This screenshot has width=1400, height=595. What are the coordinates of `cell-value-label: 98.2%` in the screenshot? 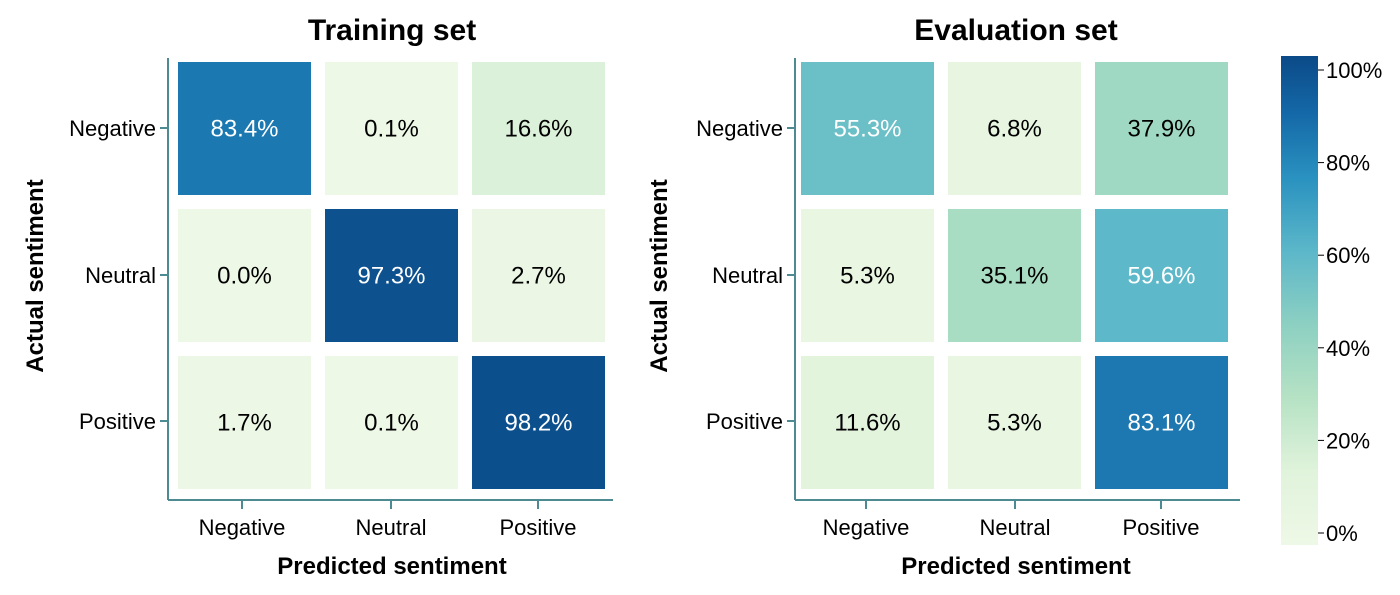 It's located at (538, 423).